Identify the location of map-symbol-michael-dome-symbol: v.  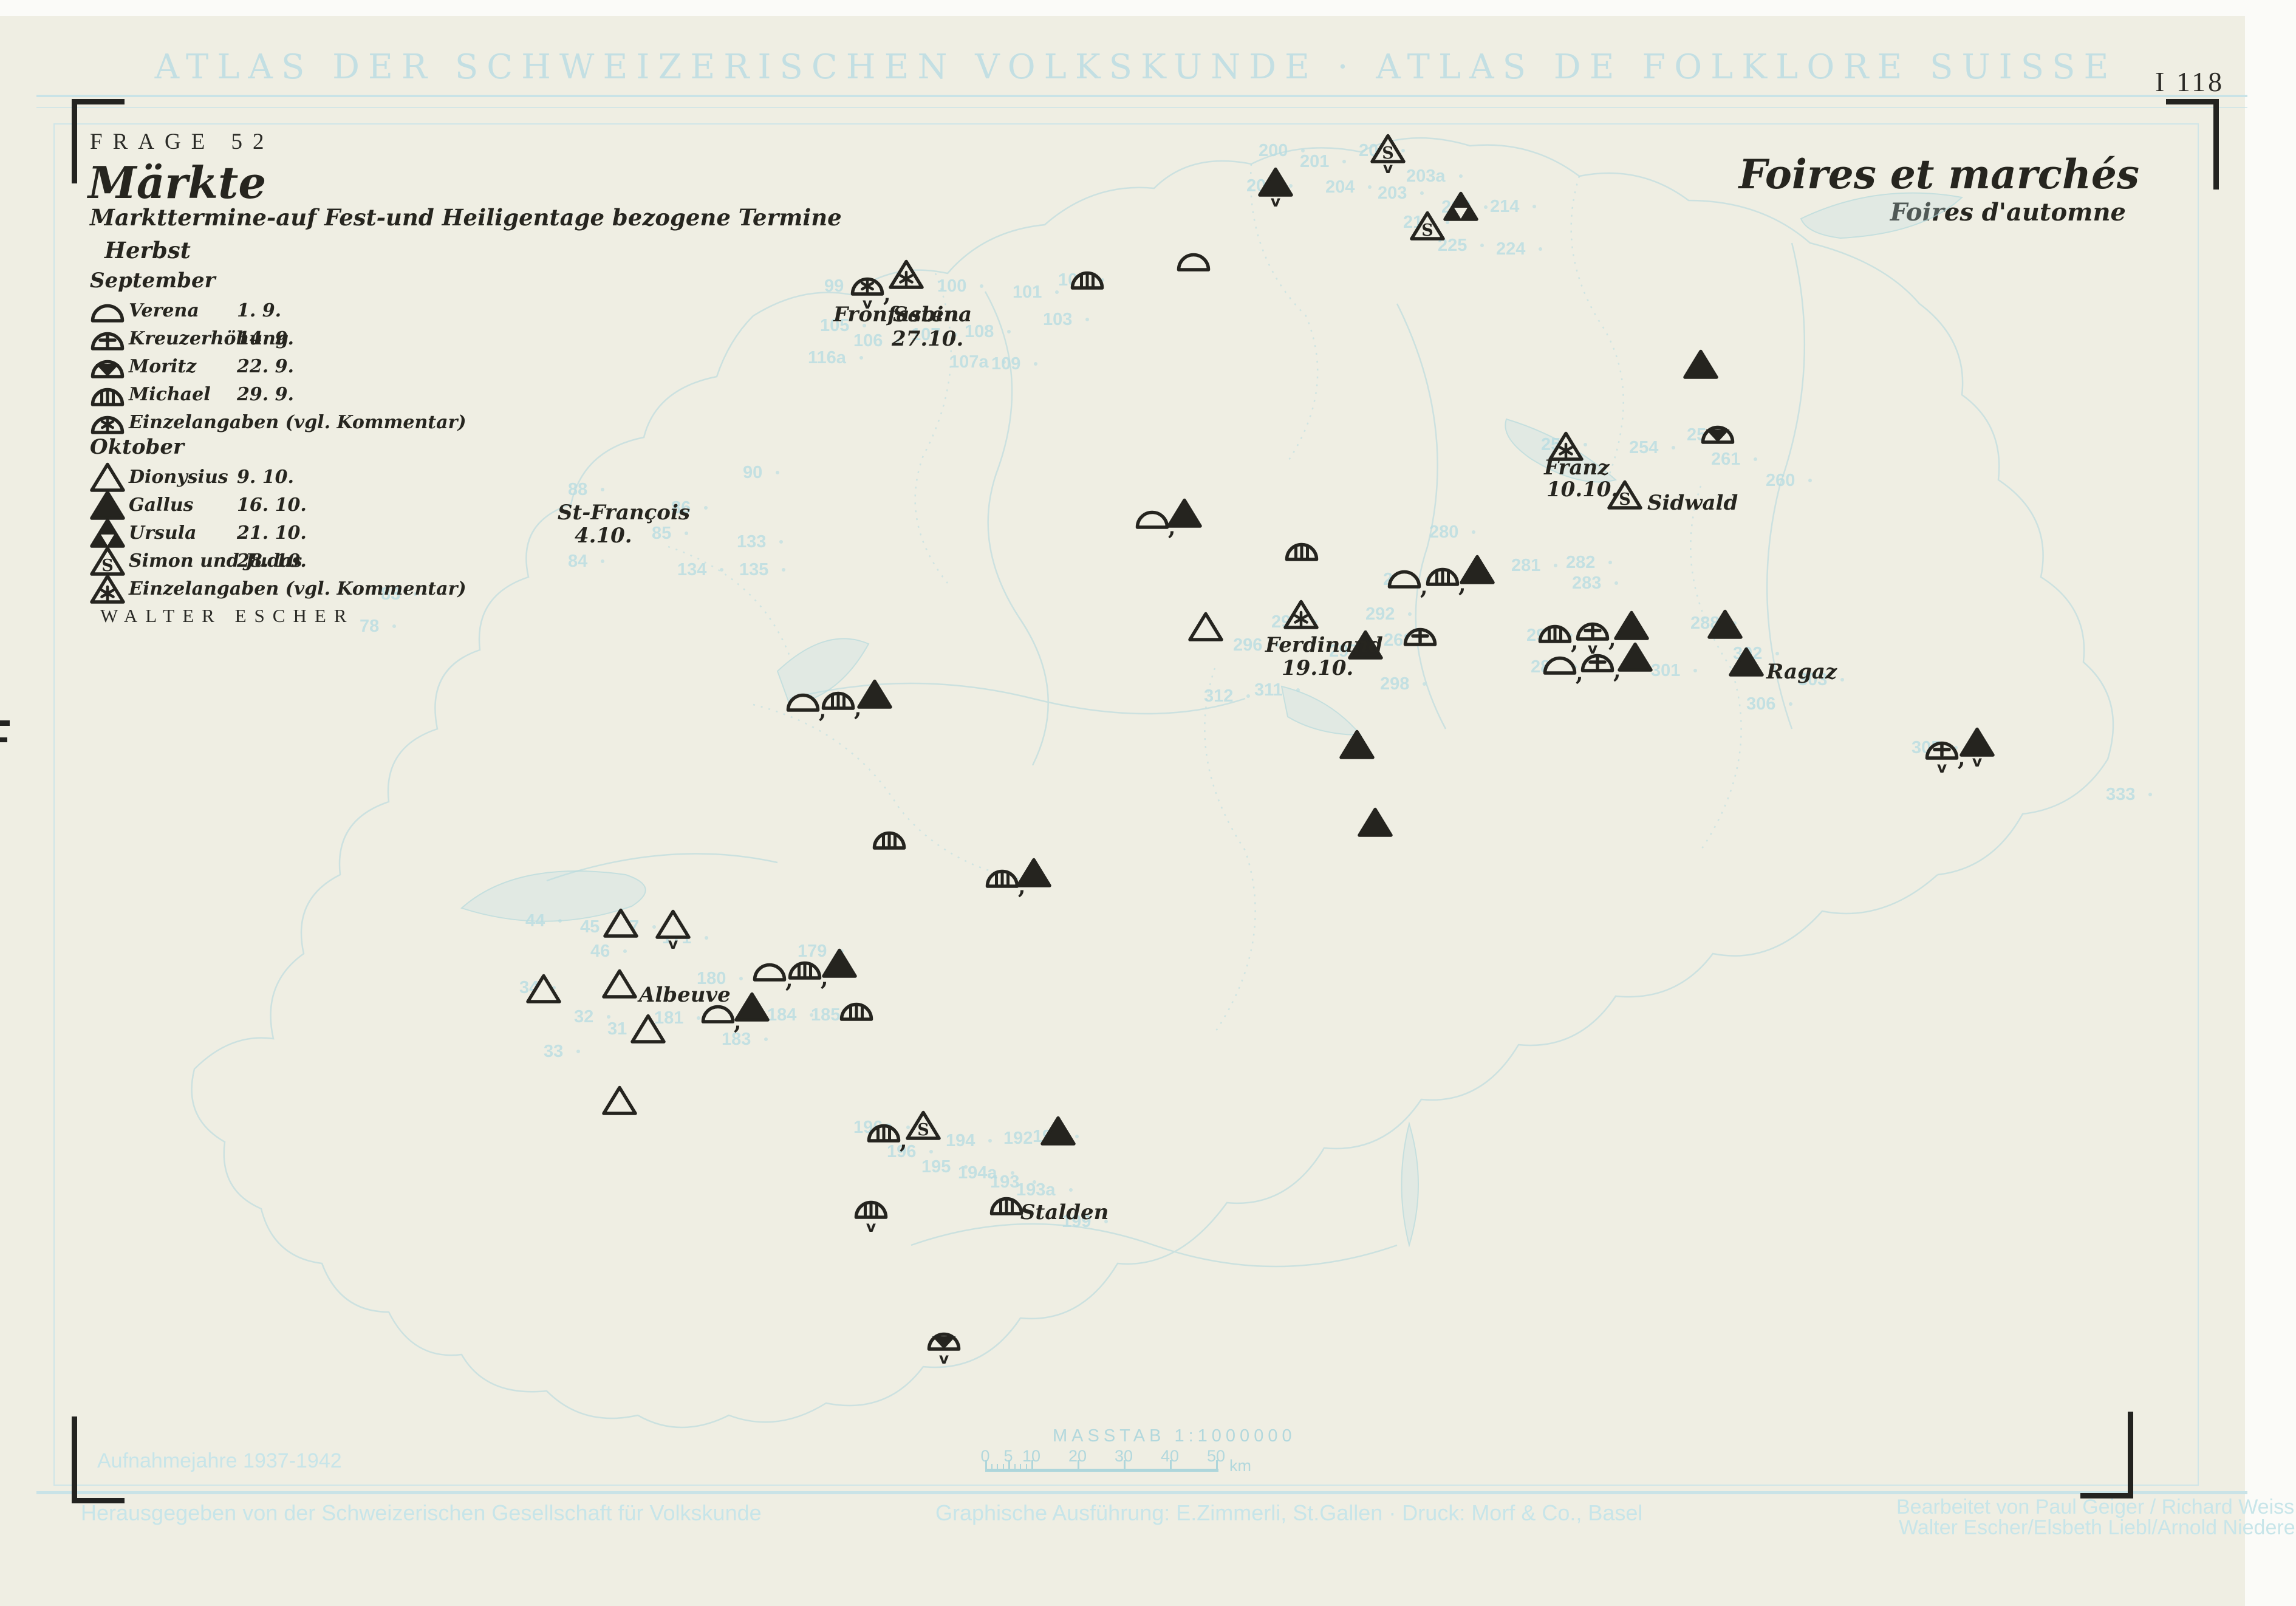
(871, 1213).